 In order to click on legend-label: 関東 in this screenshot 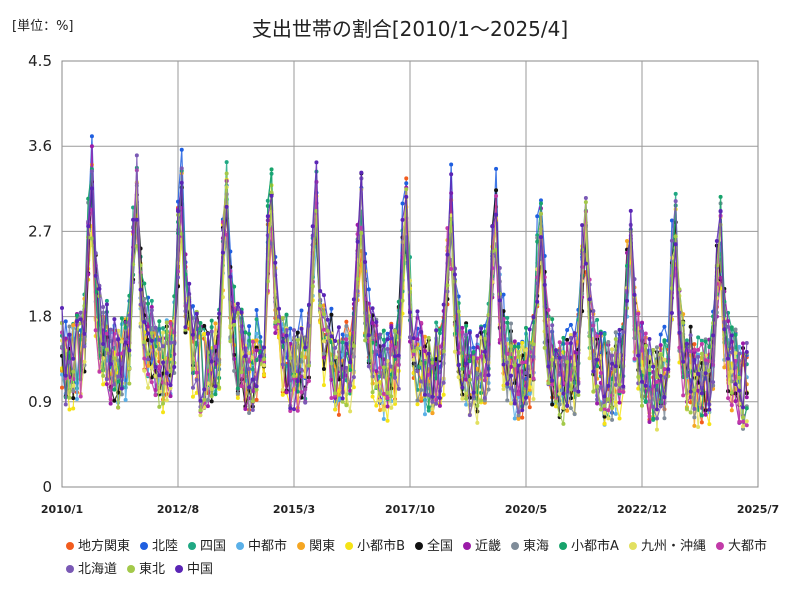, I will do `click(322, 546)`.